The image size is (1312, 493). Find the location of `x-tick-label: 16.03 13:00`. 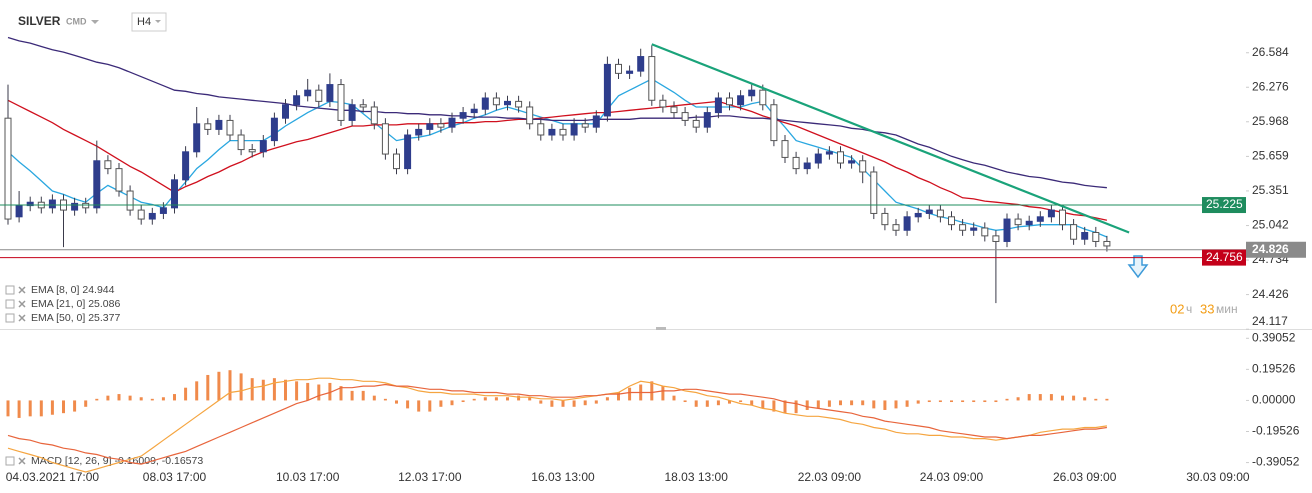

x-tick-label: 16.03 13:00 is located at coordinates (563, 477).